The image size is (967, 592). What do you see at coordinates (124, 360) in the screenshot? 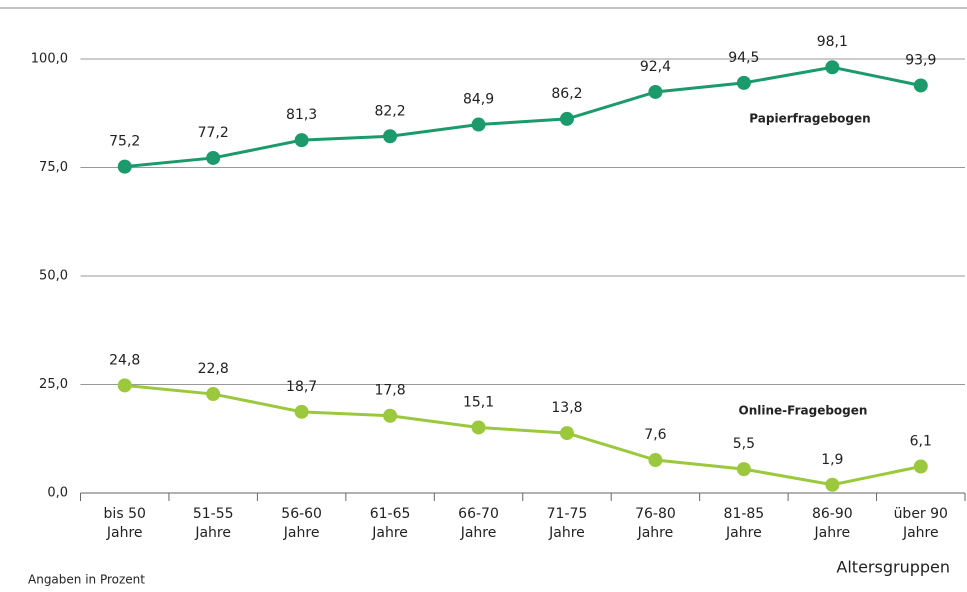
I see `data-label: 24,8` at bounding box center [124, 360].